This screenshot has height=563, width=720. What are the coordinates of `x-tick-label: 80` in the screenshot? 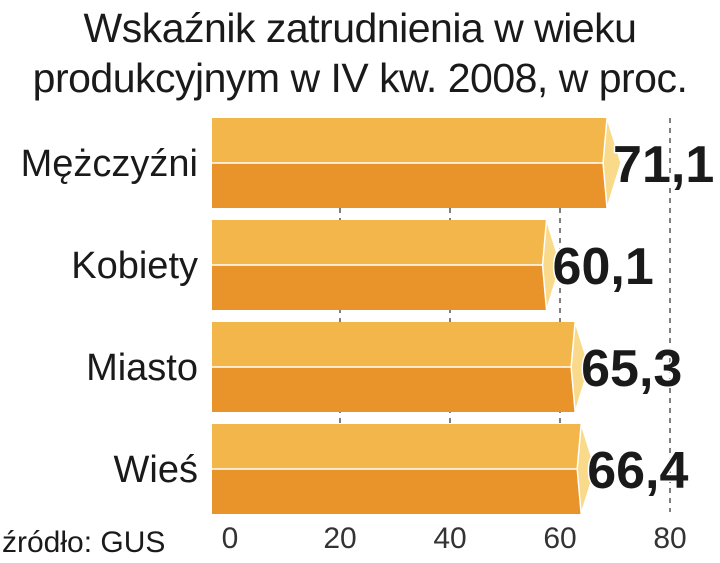 It's located at (669, 538).